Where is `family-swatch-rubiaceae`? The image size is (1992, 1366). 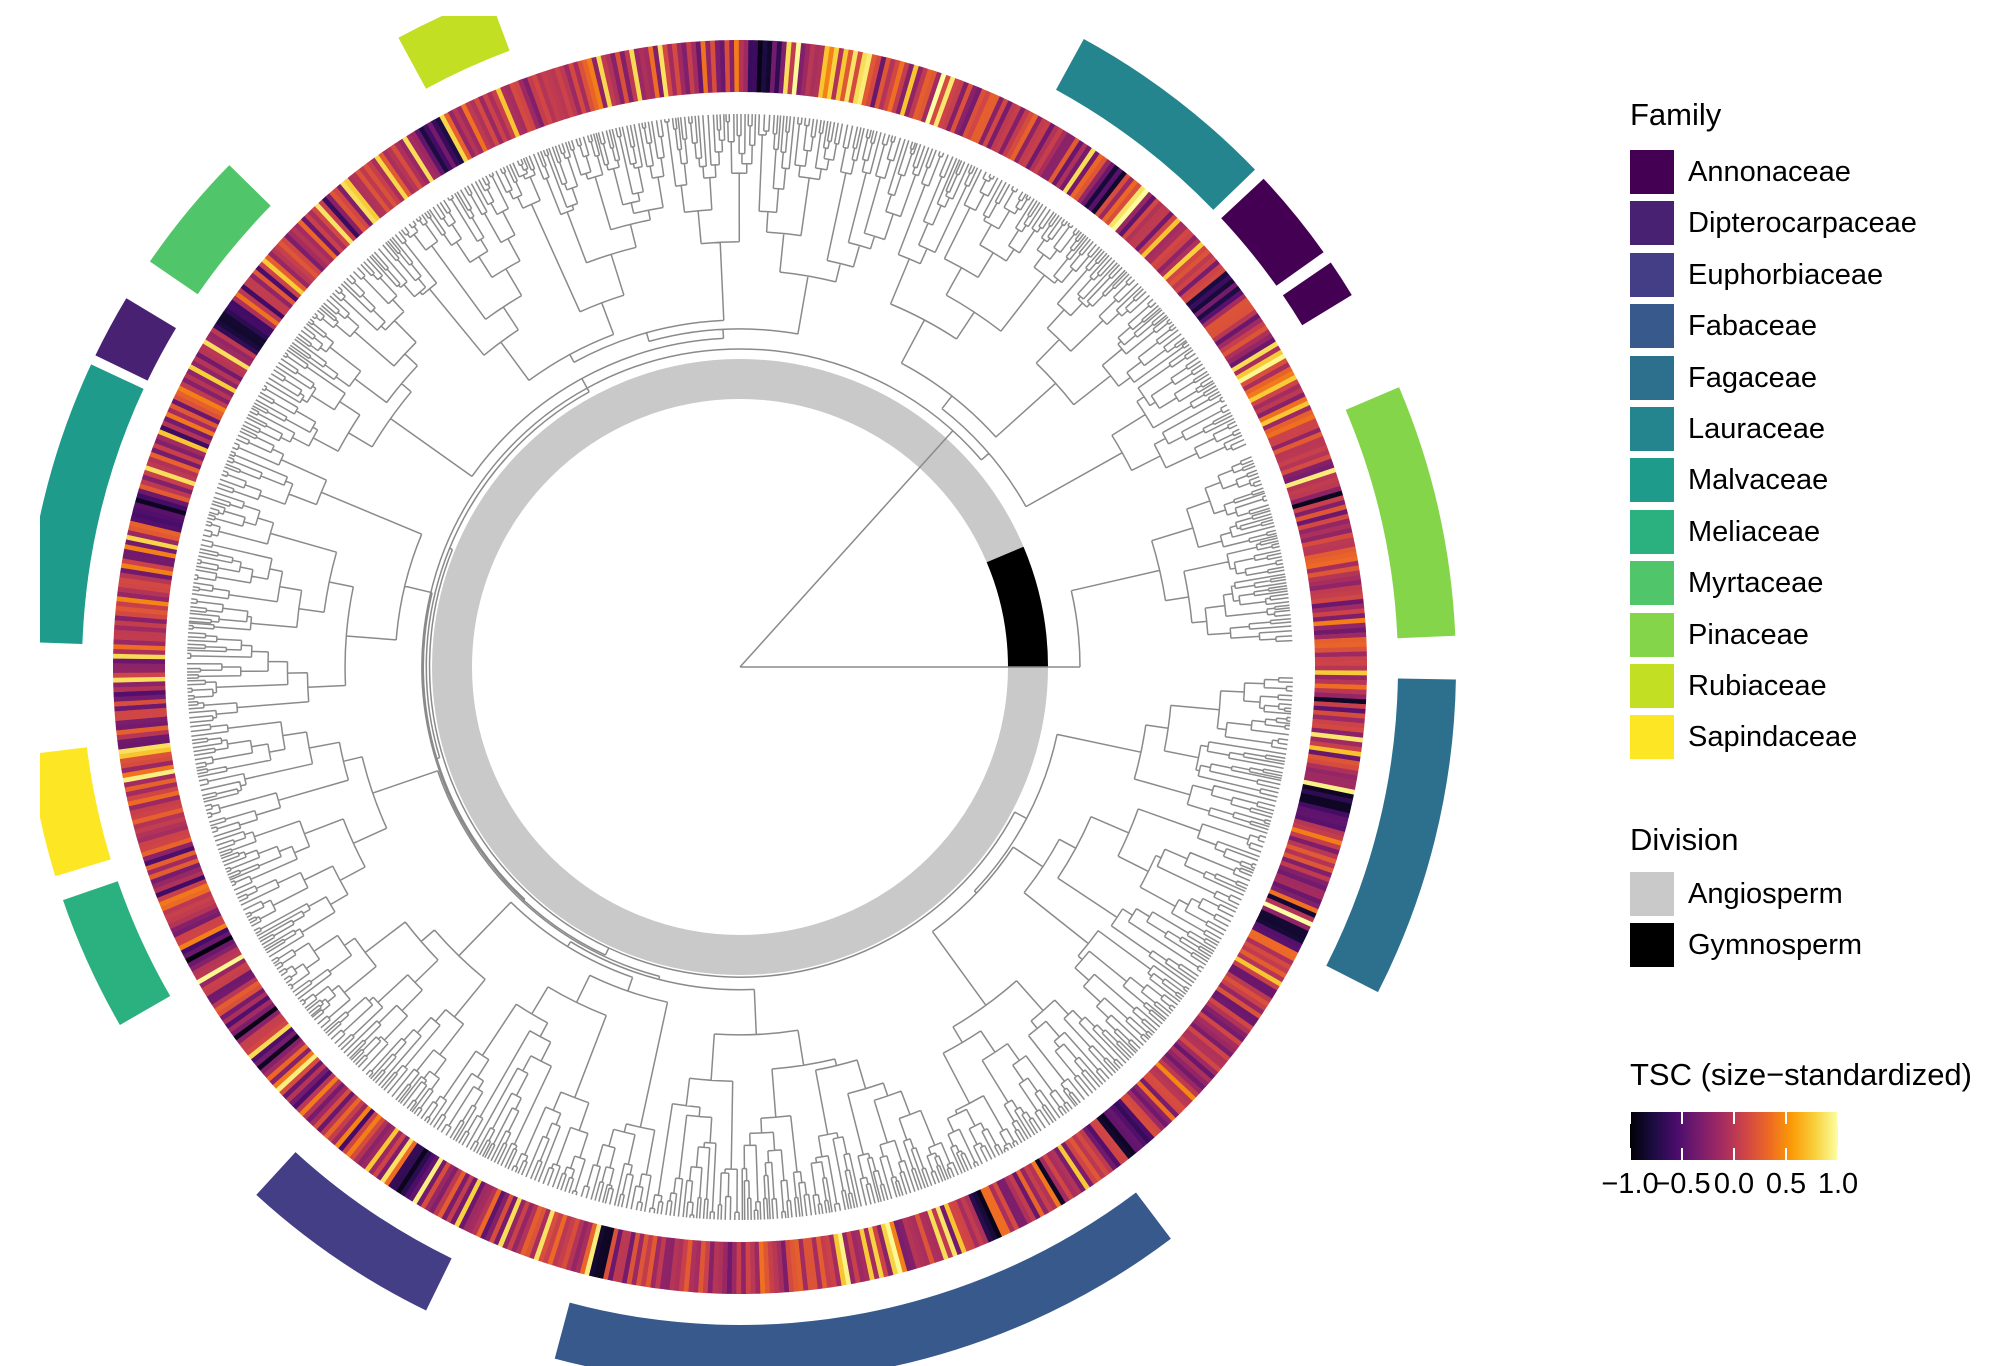
family-swatch-rubiaceae is located at coordinates (1652, 686).